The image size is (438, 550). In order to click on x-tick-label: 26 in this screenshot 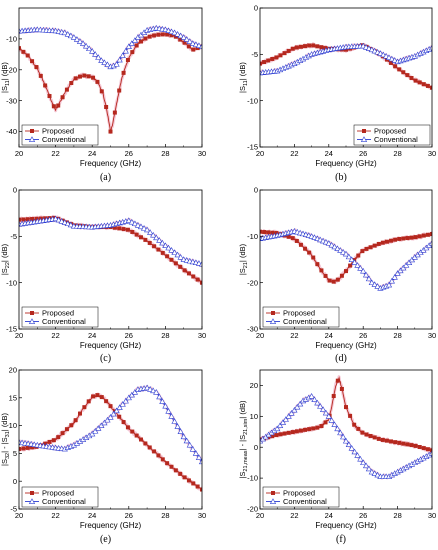, I will do `click(363, 335)`.